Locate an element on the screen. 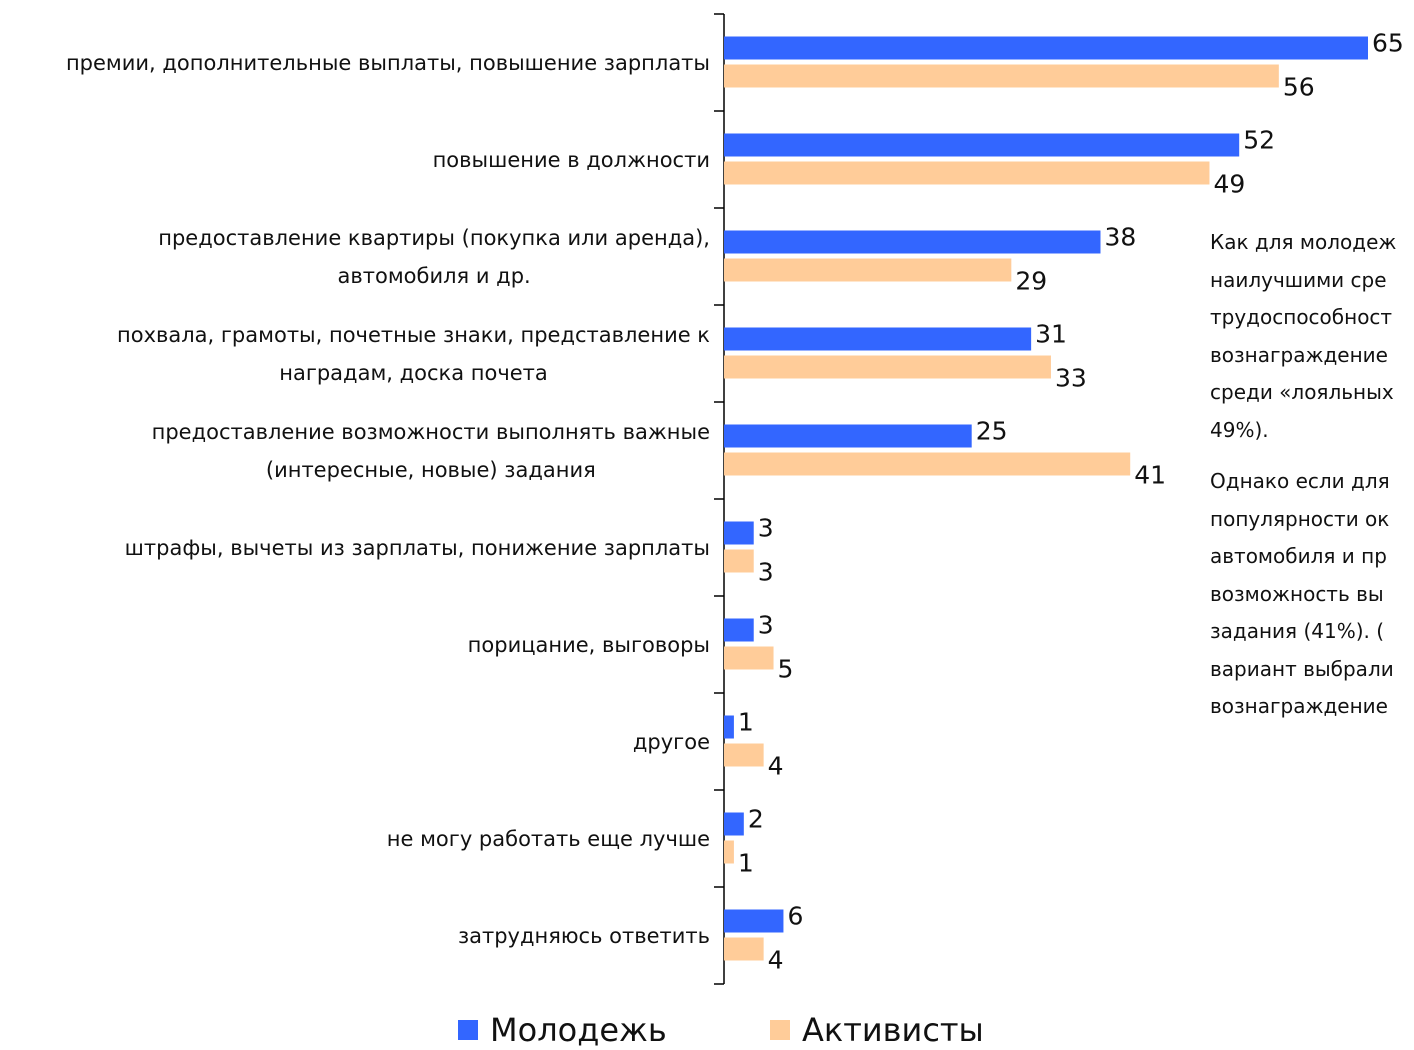  value-label: 38 is located at coordinates (1120, 237).